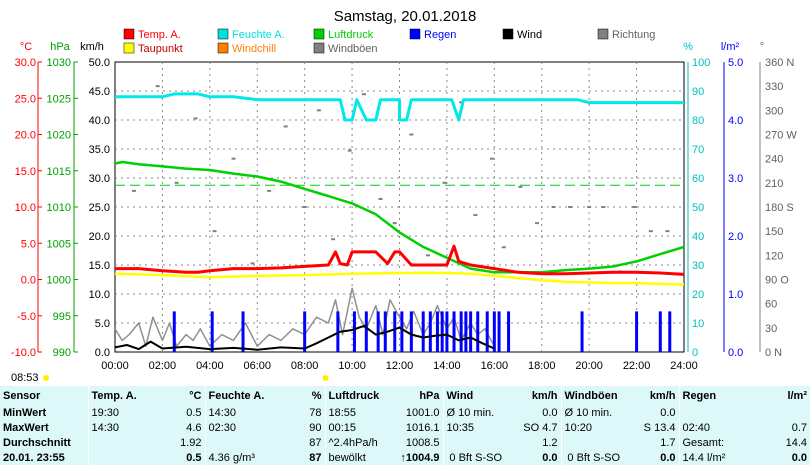 This screenshot has width=810, height=465. Describe the element at coordinates (99, 92) in the screenshot. I see `wind-axis-tick-label: 45.0` at that location.